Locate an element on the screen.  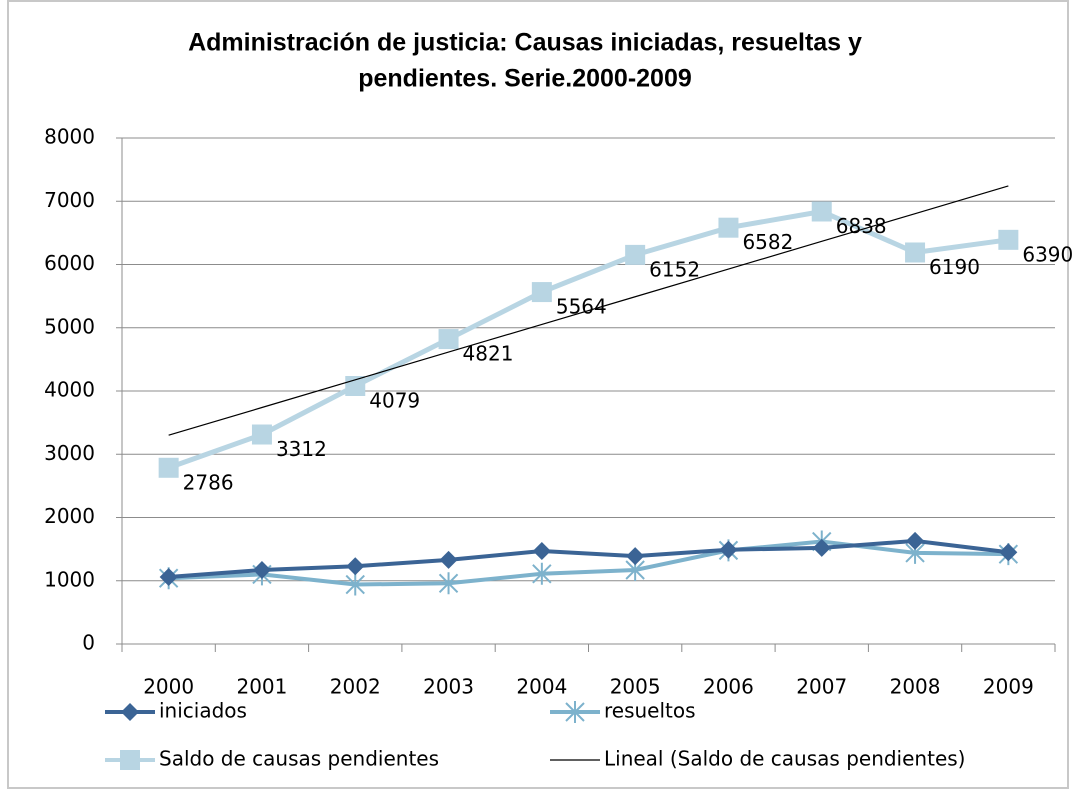
y-tick-label: 4000 is located at coordinates (69, 390).